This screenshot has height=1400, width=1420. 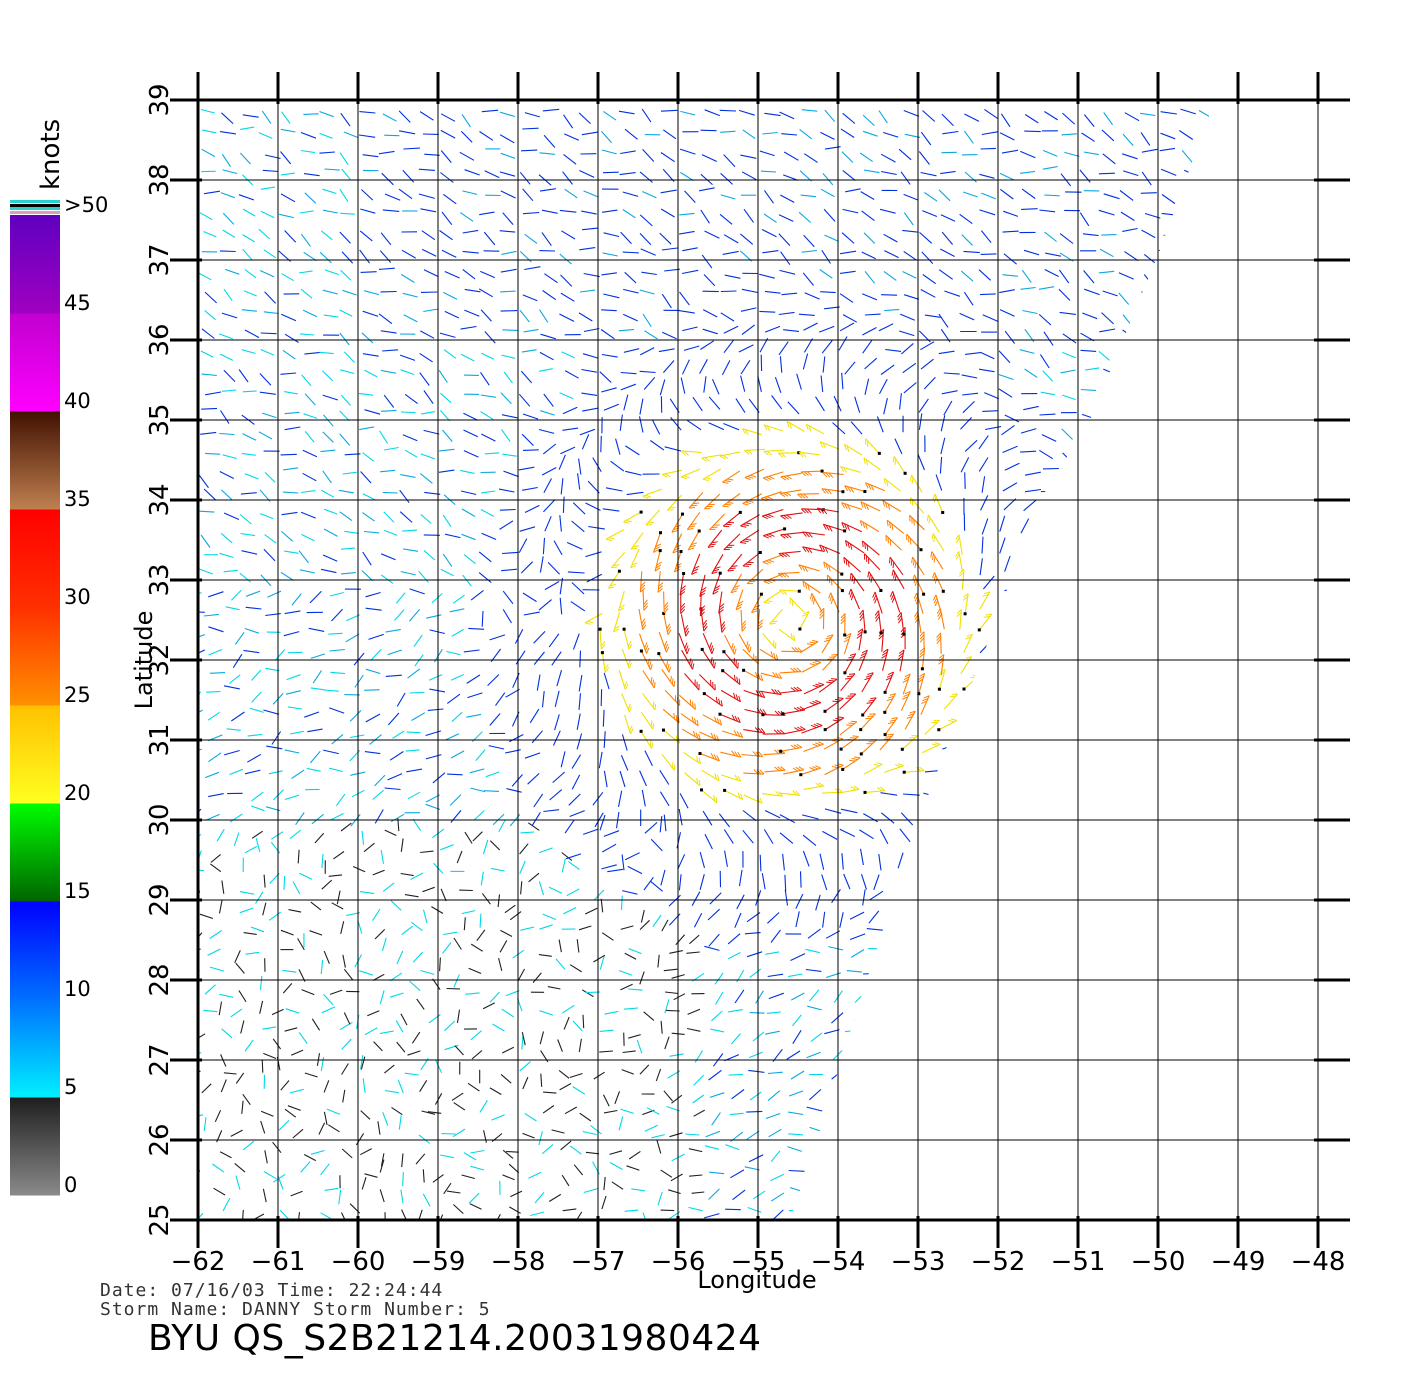 I want to click on y-tick-label: 26, so click(x=160, y=1139).